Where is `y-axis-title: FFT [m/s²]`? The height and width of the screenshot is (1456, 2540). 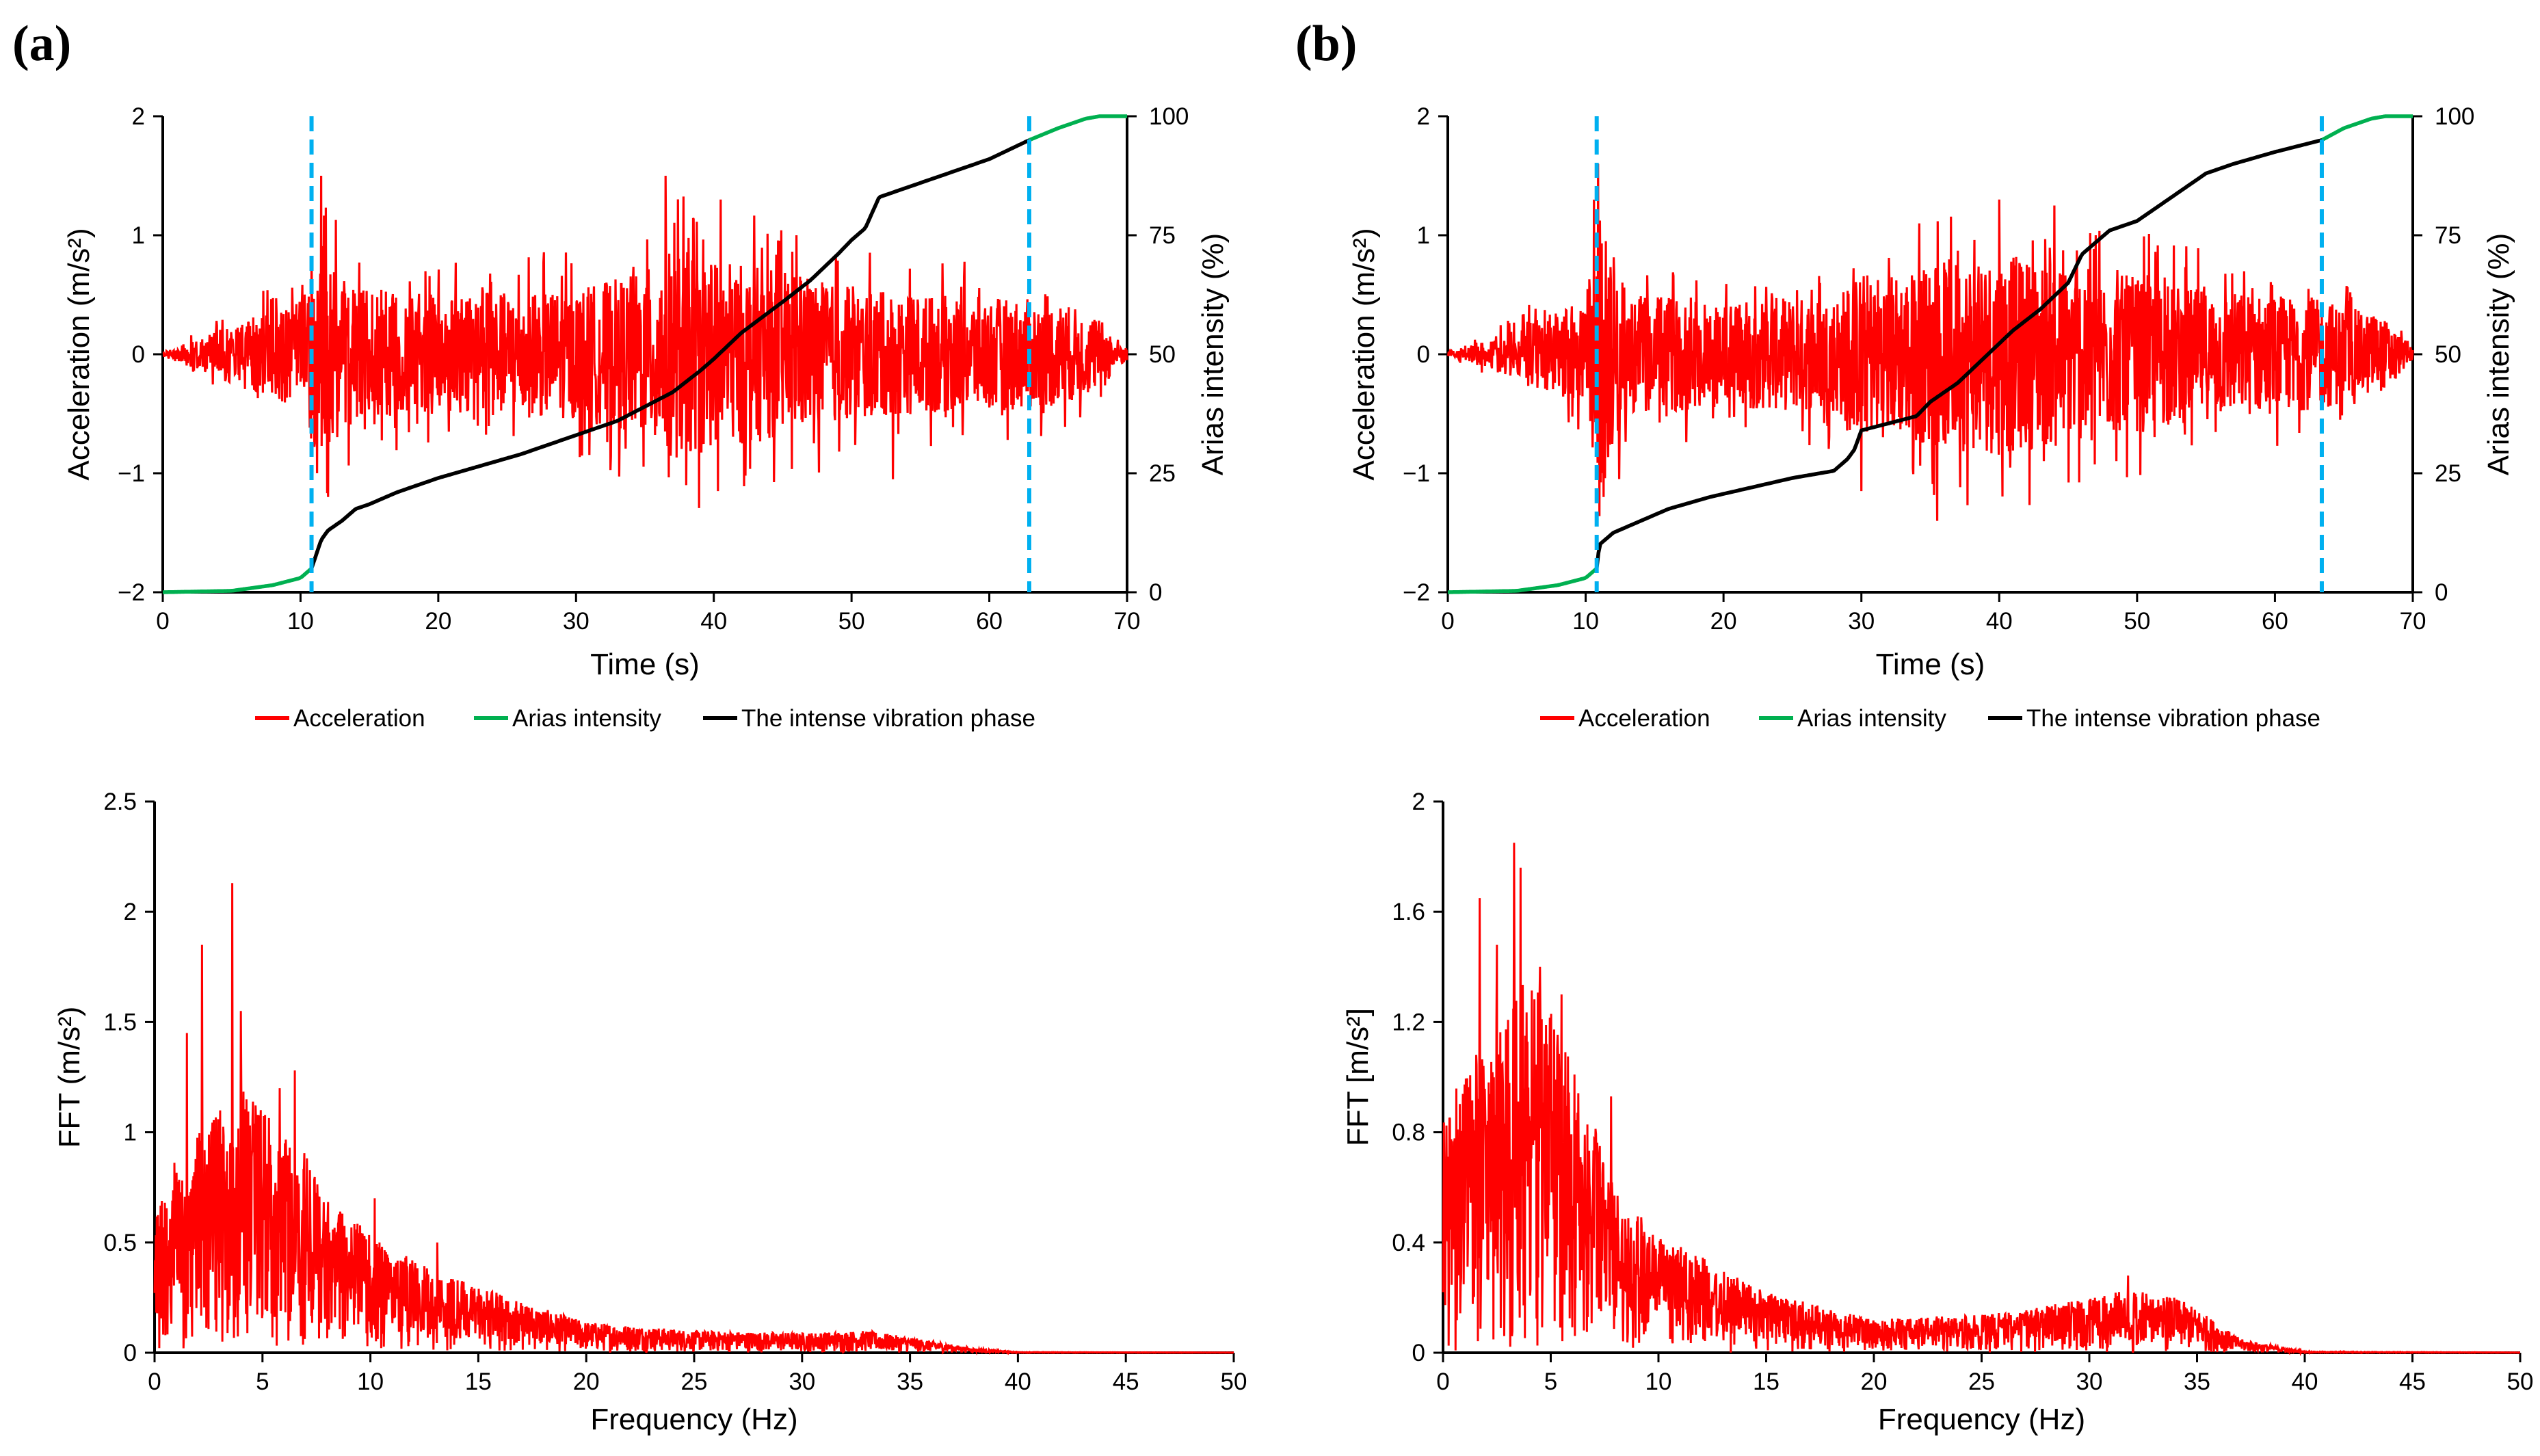 y-axis-title: FFT [m/s²] is located at coordinates (1358, 1077).